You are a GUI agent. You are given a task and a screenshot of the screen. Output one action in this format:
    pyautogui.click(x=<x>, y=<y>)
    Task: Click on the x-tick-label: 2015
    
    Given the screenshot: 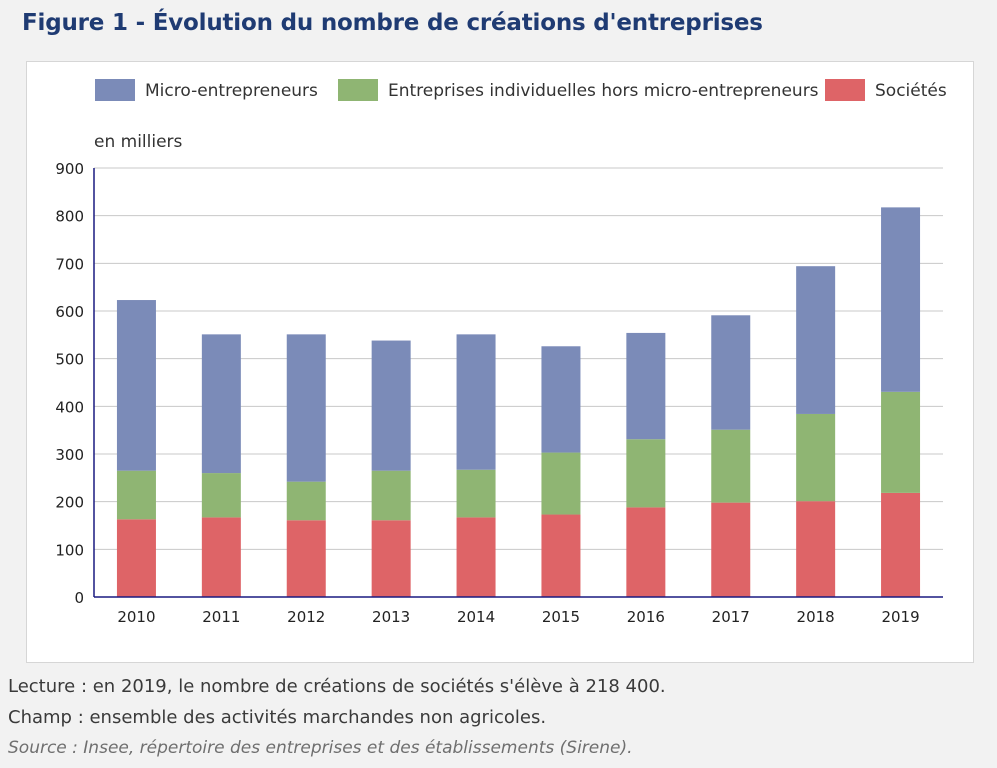 What is the action you would take?
    pyautogui.click(x=561, y=617)
    